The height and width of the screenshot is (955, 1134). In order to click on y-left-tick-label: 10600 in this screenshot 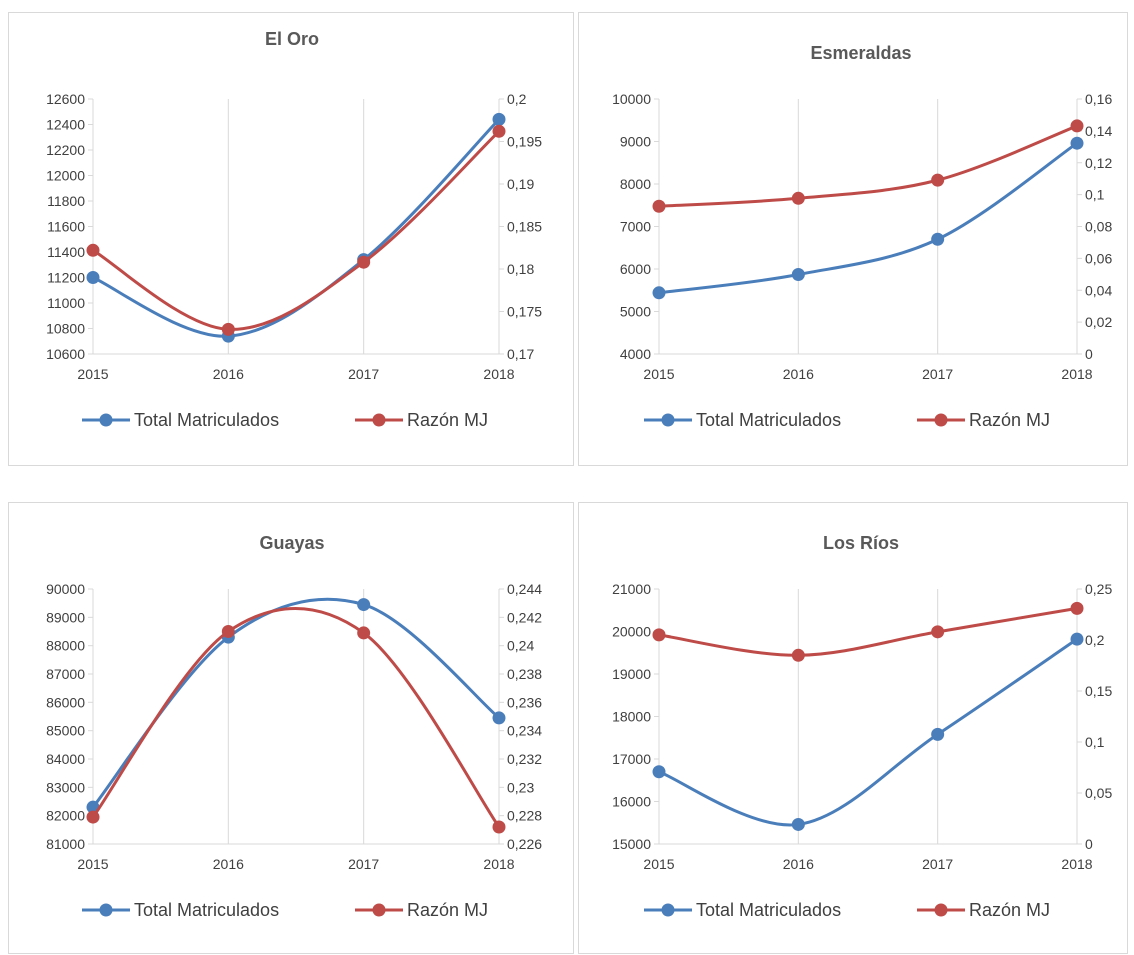, I will do `click(65, 354)`.